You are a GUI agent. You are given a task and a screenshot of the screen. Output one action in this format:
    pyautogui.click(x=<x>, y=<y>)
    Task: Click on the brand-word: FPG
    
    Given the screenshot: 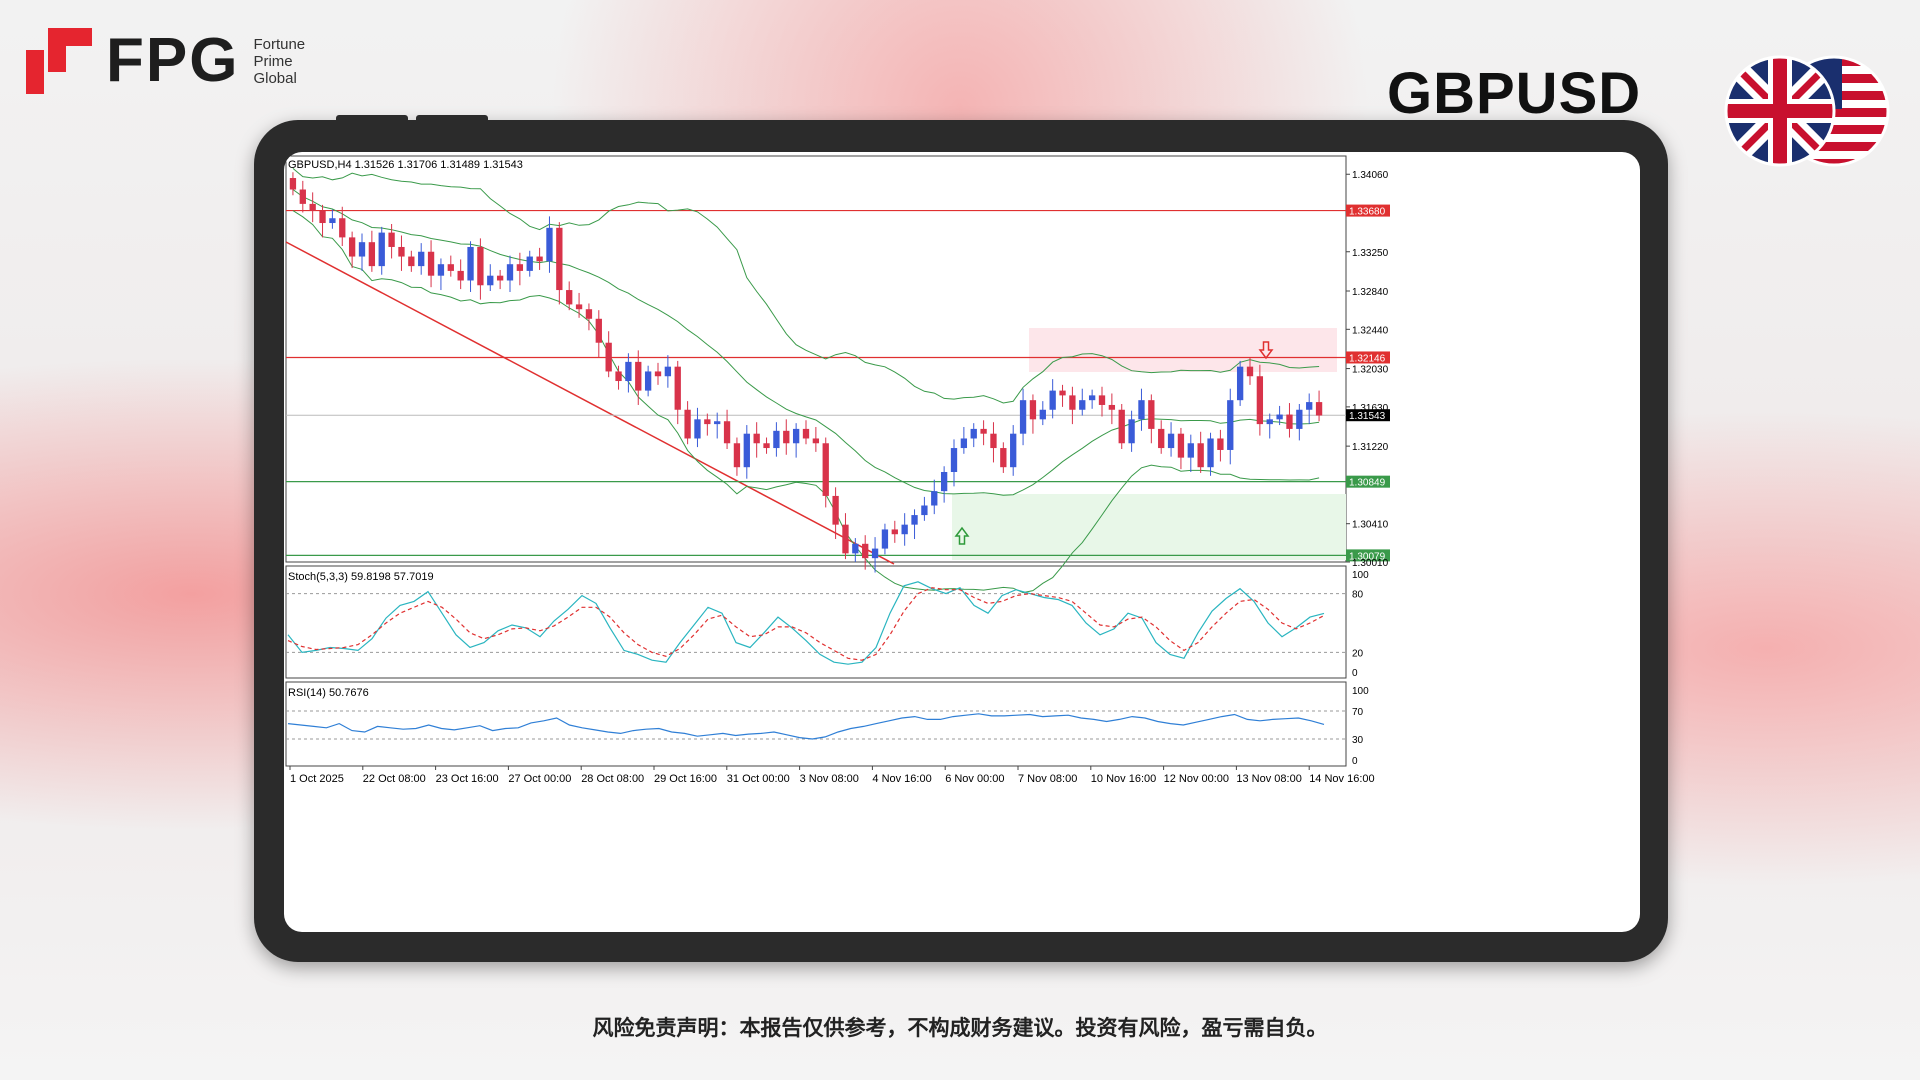 What is the action you would take?
    pyautogui.click(x=173, y=60)
    